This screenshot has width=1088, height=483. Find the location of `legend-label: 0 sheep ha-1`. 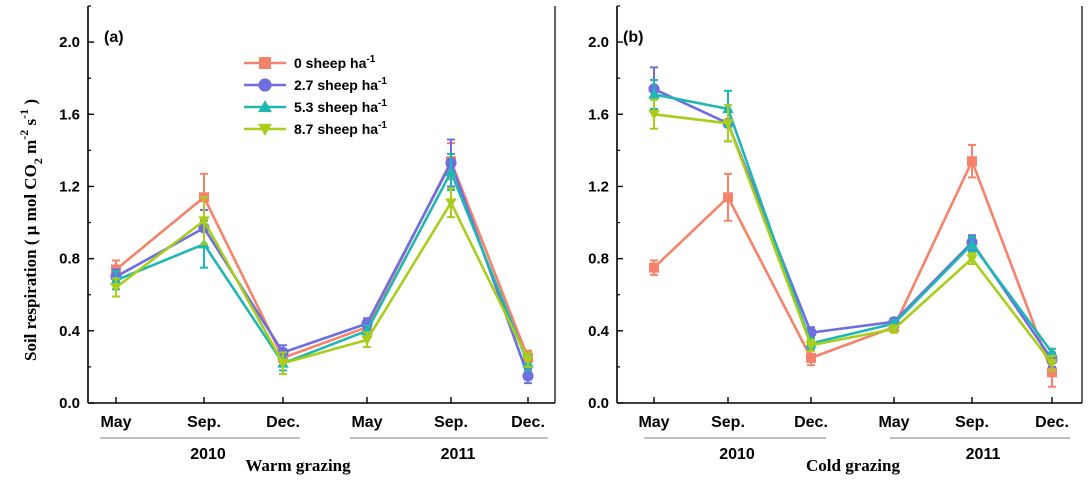

legend-label: 0 sheep ha-1 is located at coordinates (335, 62).